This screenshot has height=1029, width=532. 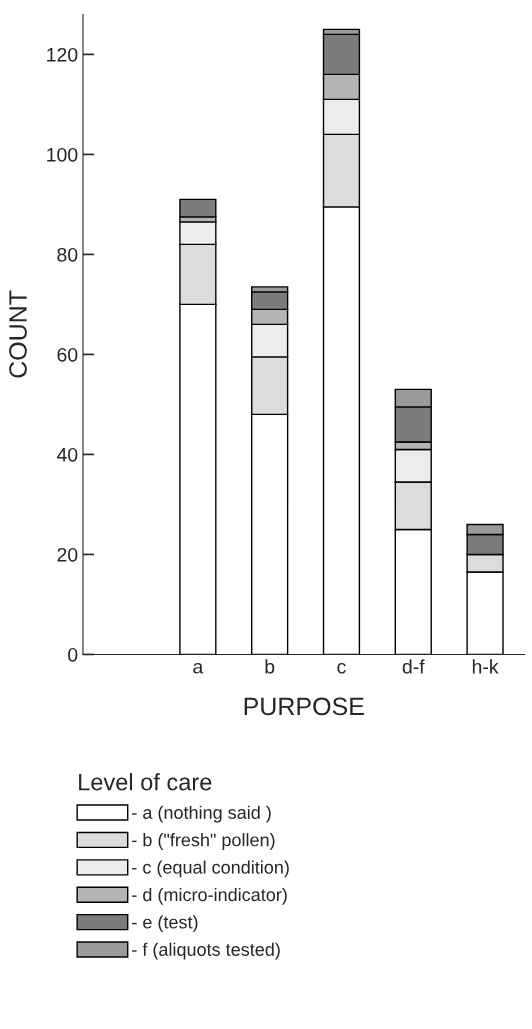 I want to click on x-tick-label: a, so click(x=198, y=668).